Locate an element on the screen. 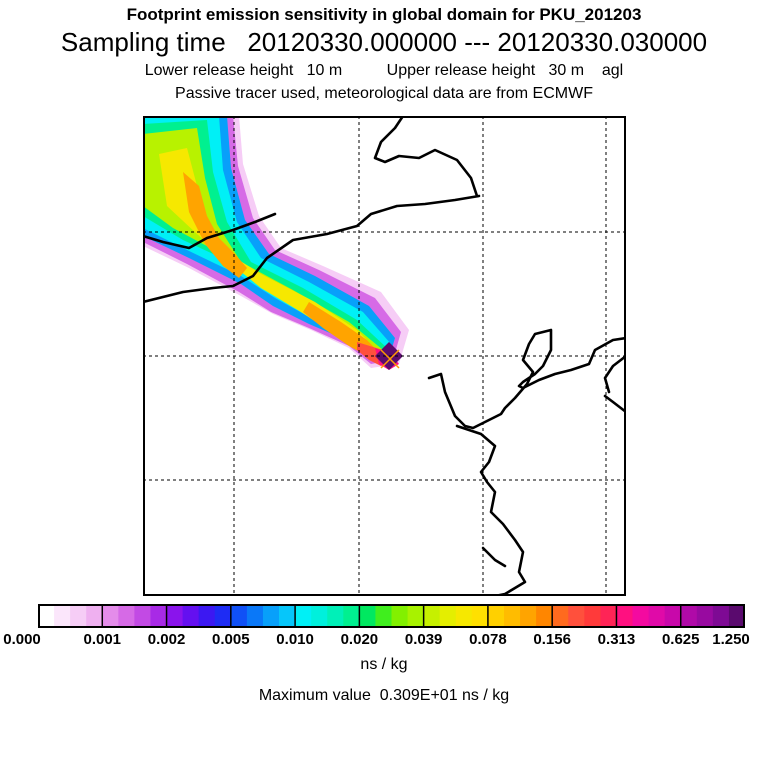 The height and width of the screenshot is (768, 768). colorbar-tick-label: 0.156 is located at coordinates (552, 639).